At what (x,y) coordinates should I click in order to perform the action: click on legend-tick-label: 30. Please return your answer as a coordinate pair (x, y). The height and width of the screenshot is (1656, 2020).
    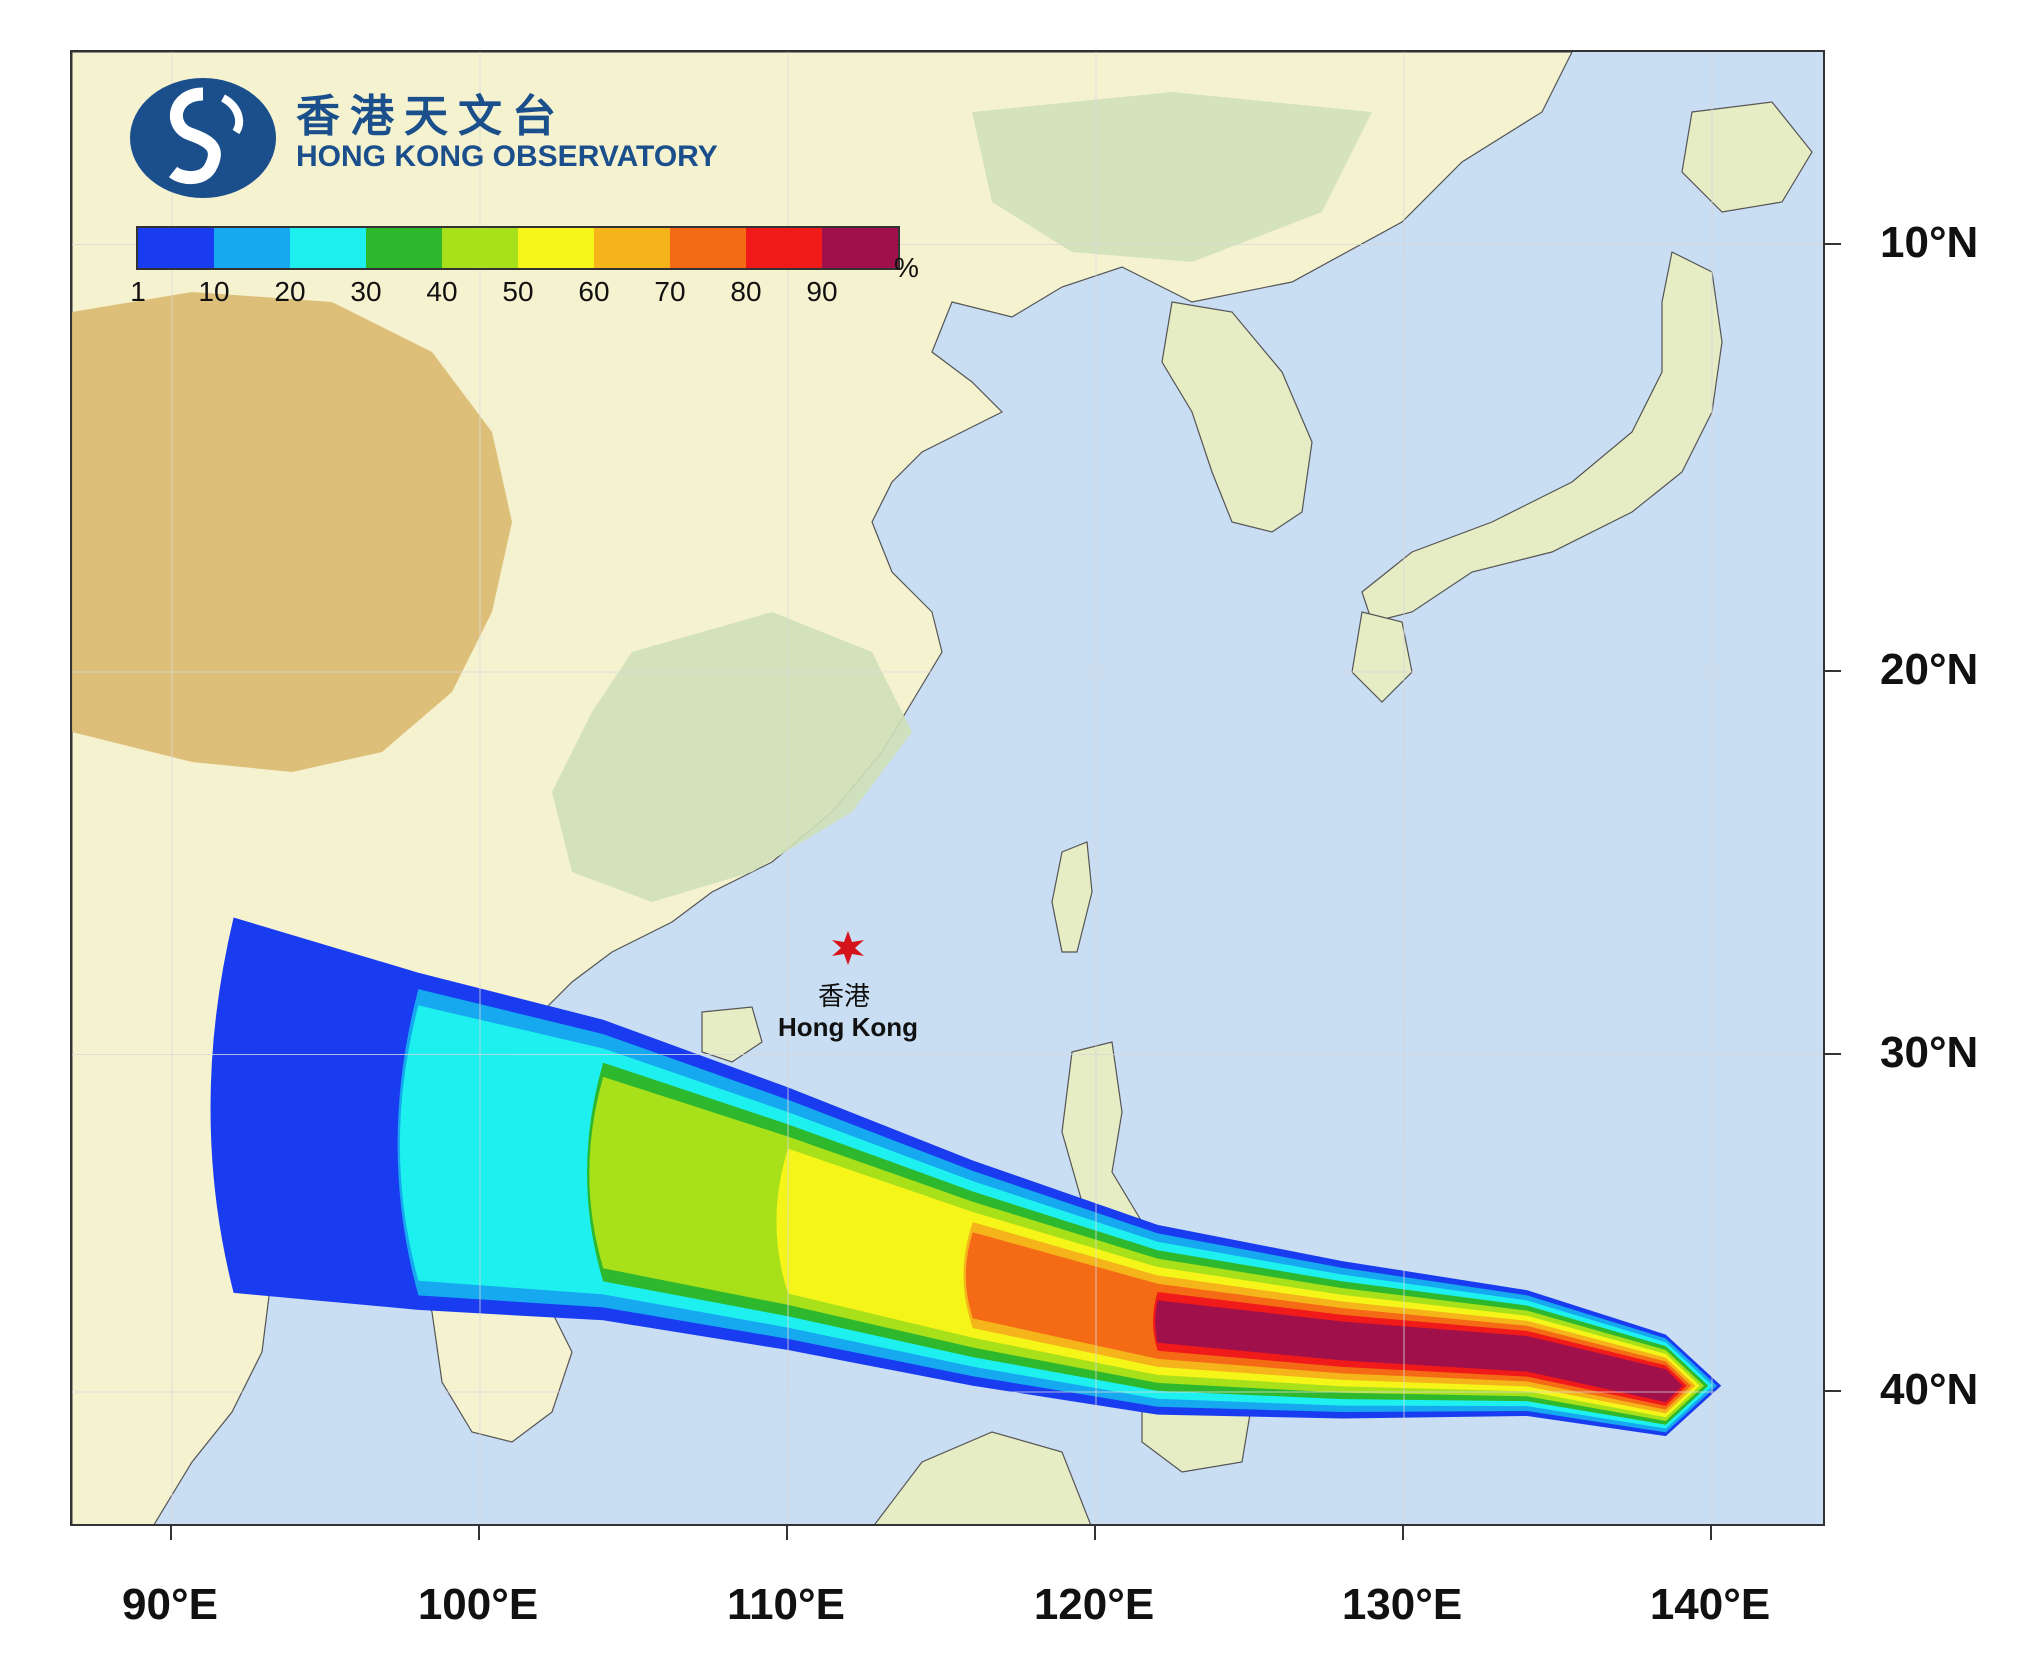
    Looking at the image, I should click on (366, 291).